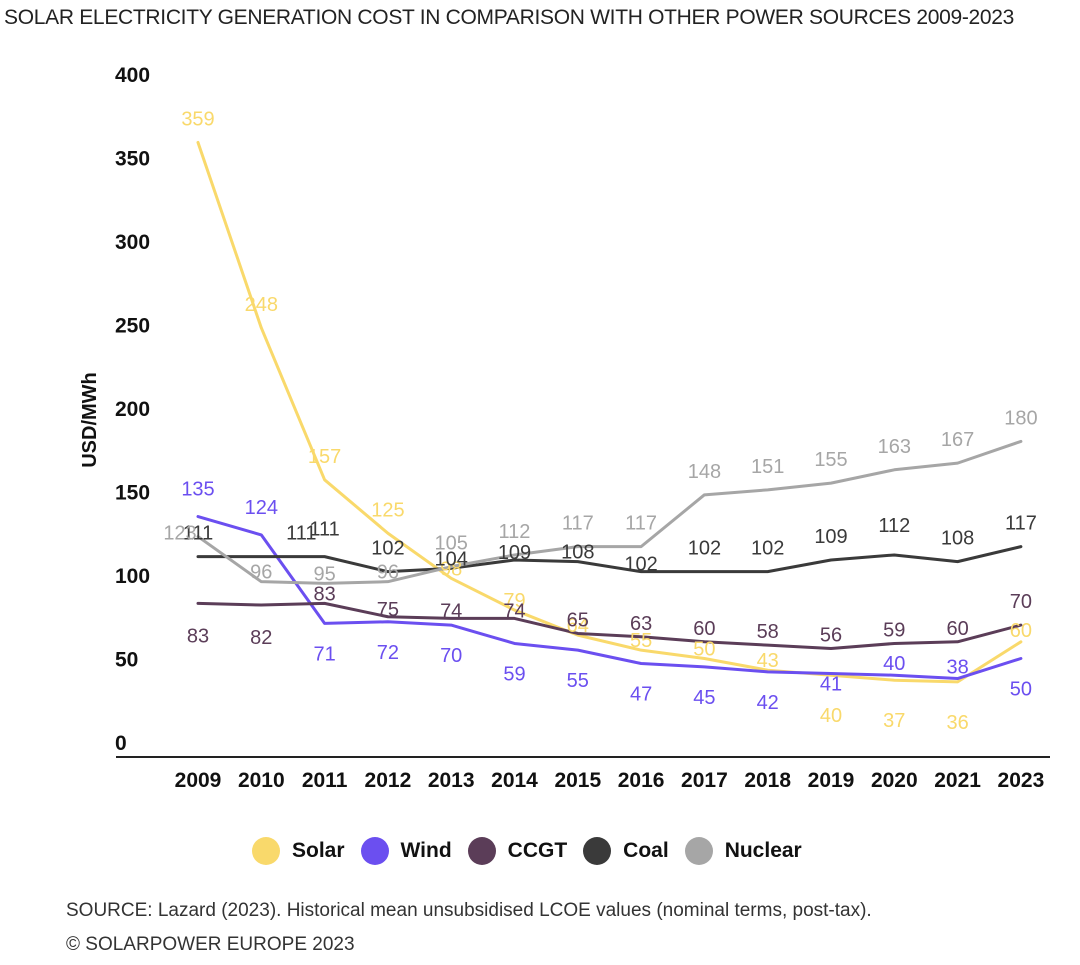 The width and height of the screenshot is (1080, 965). I want to click on x-tick-label: 2014, so click(514, 780).